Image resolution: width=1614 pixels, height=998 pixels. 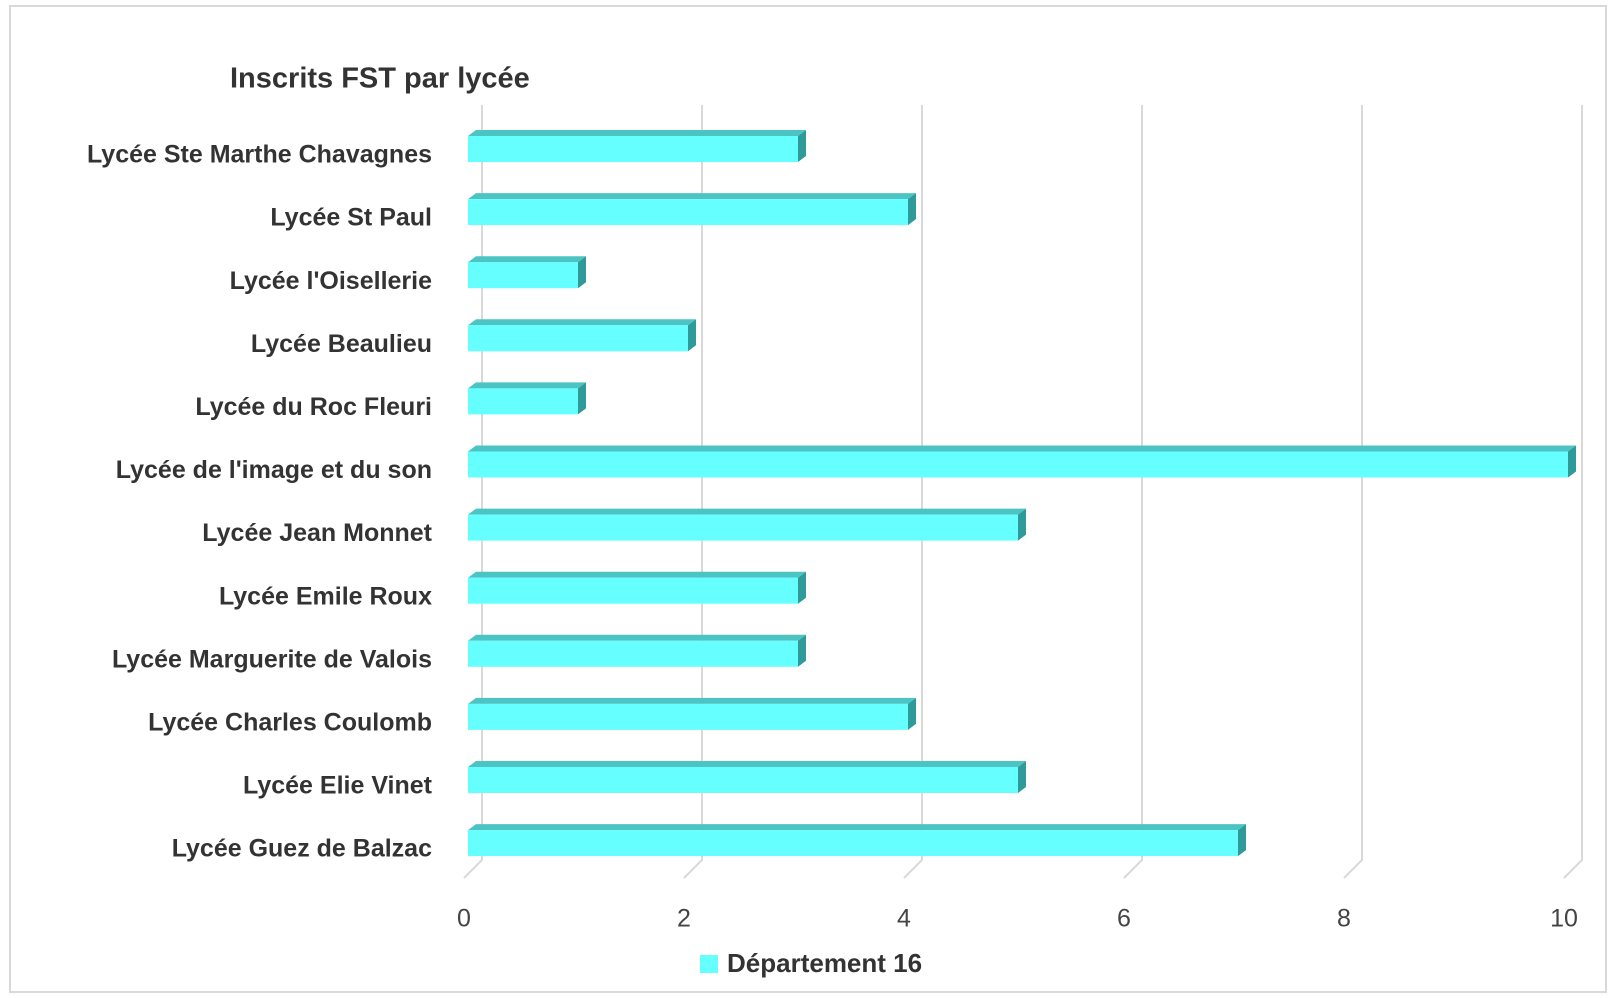 What do you see at coordinates (351, 218) in the screenshot?
I see `y-tick-label: Lycée St Paul` at bounding box center [351, 218].